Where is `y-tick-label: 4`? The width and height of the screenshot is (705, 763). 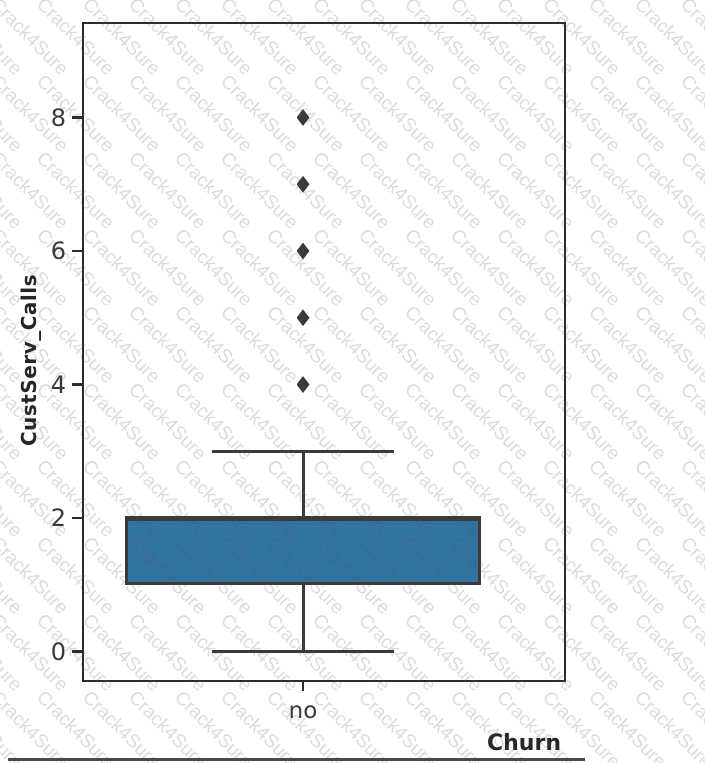 y-tick-label: 4 is located at coordinates (58, 384).